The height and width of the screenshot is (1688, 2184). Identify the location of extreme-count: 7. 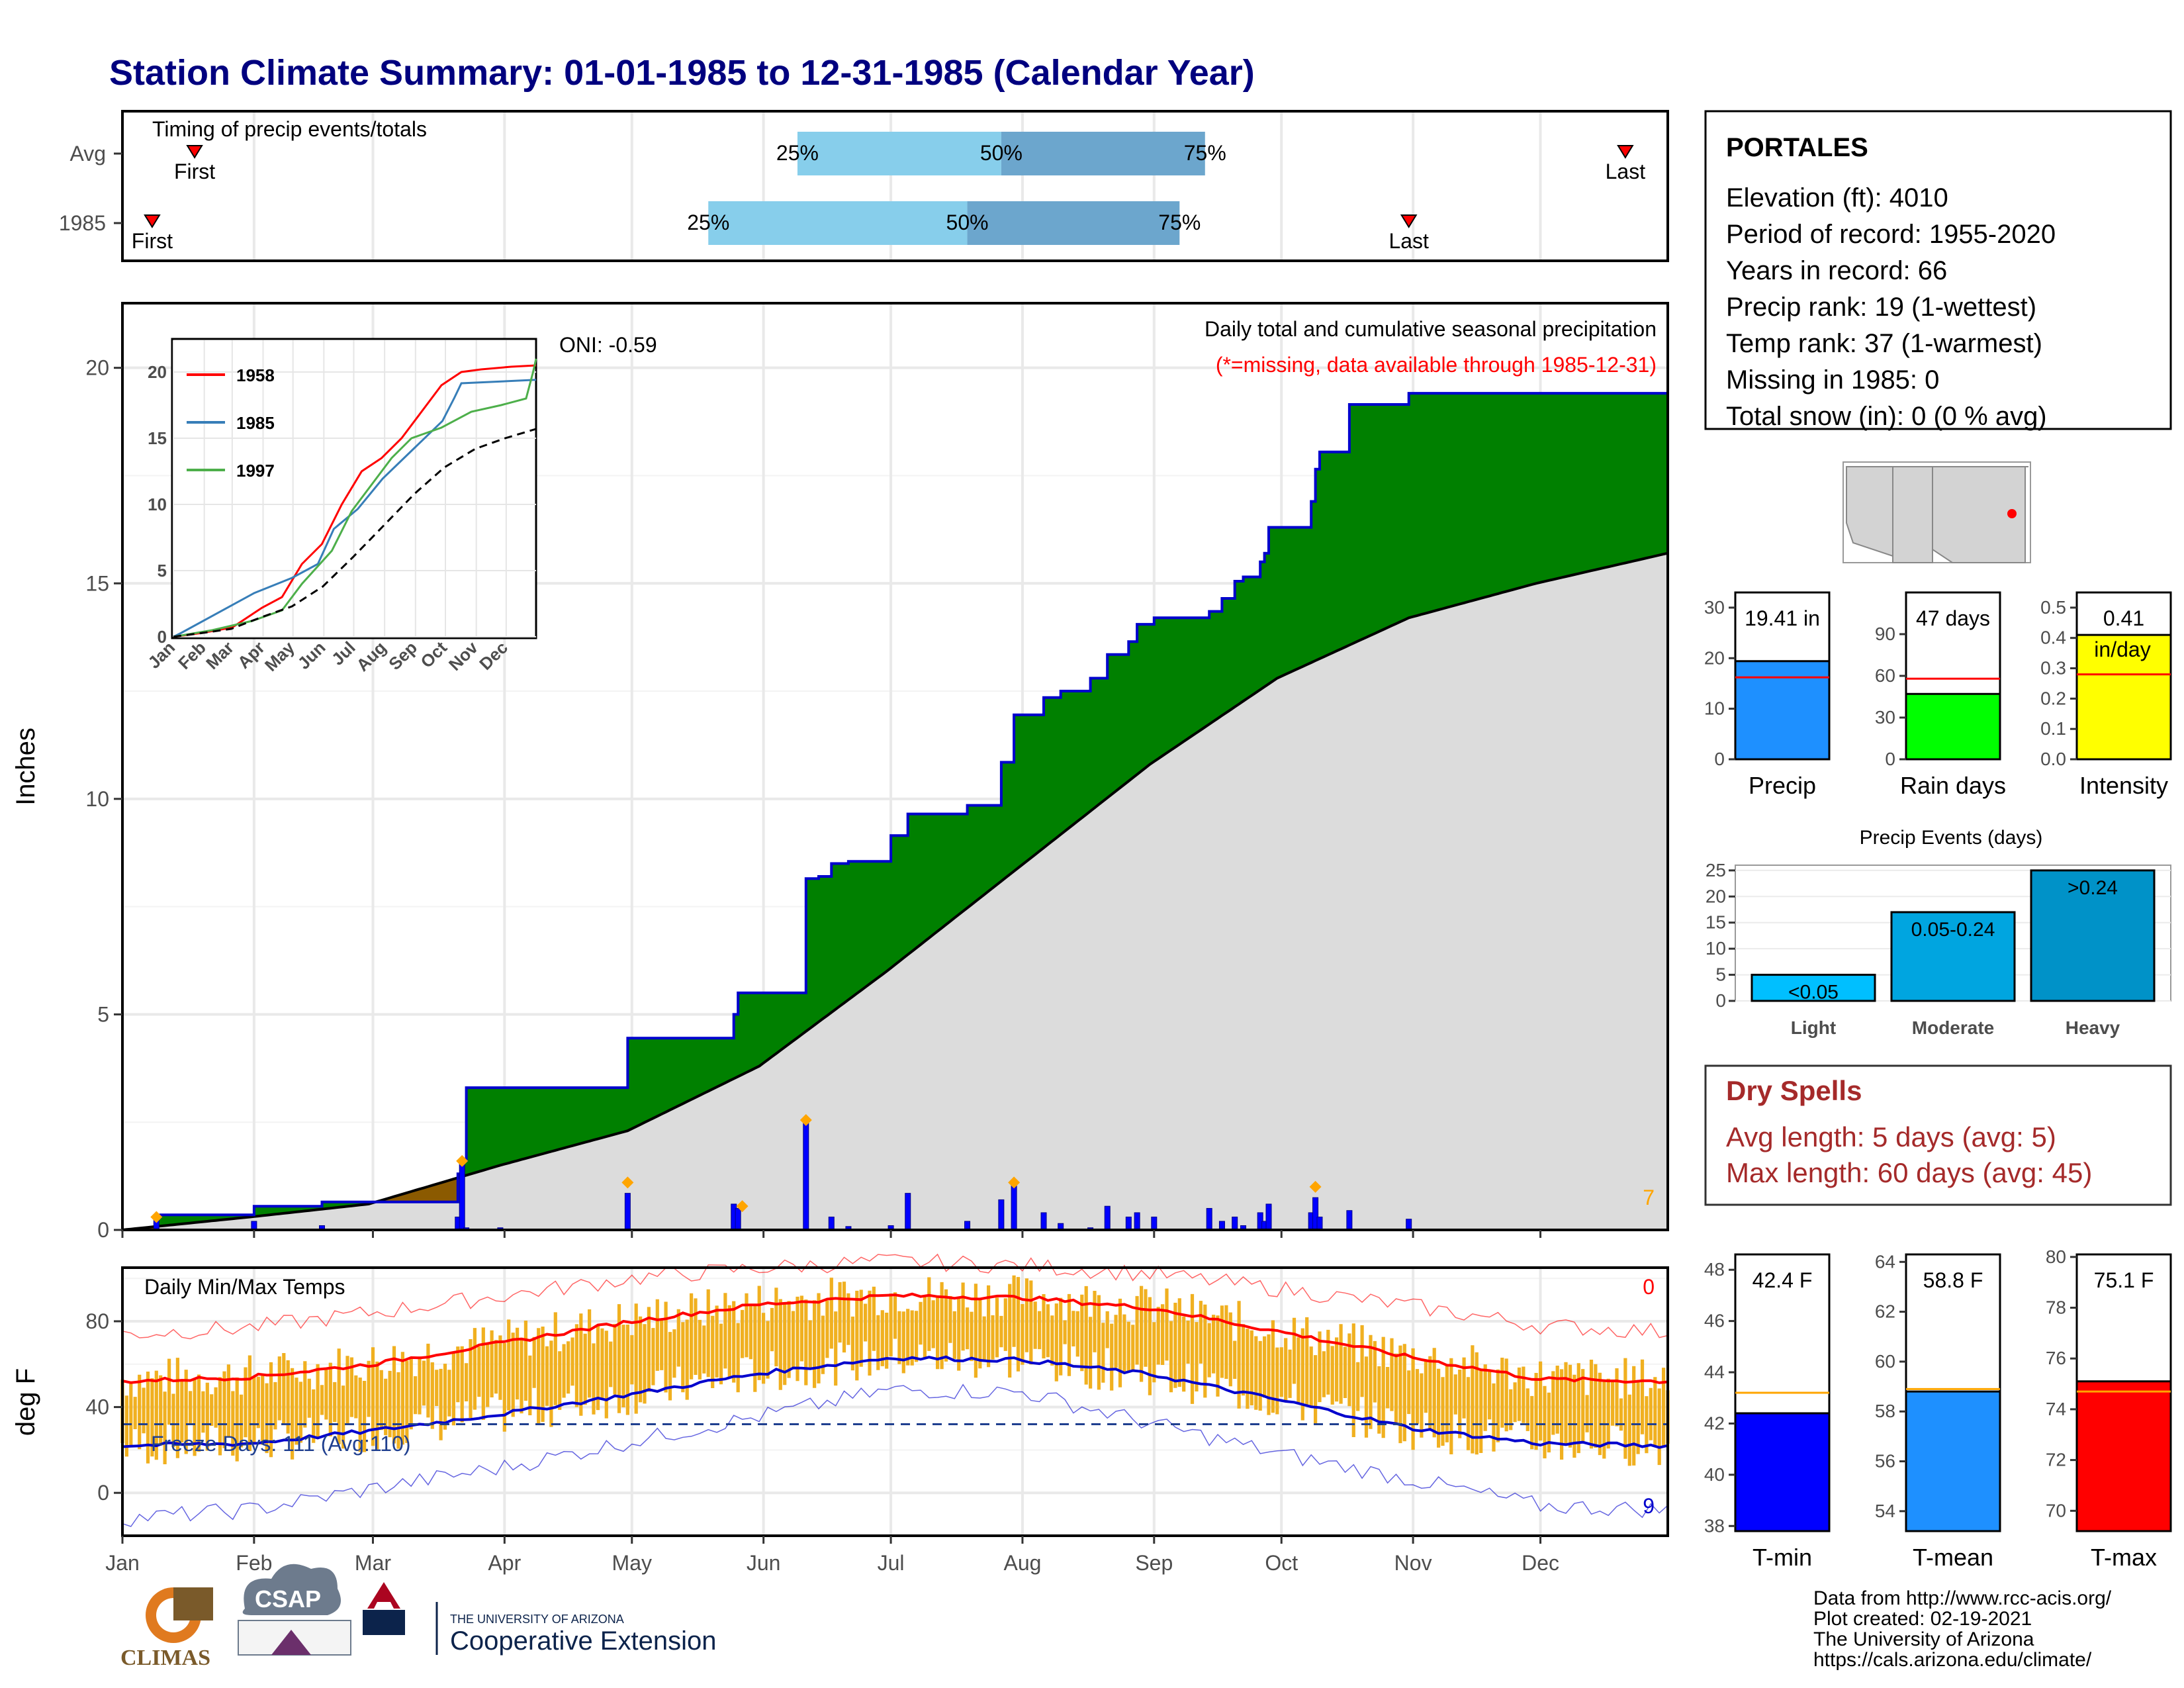
(1649, 1197).